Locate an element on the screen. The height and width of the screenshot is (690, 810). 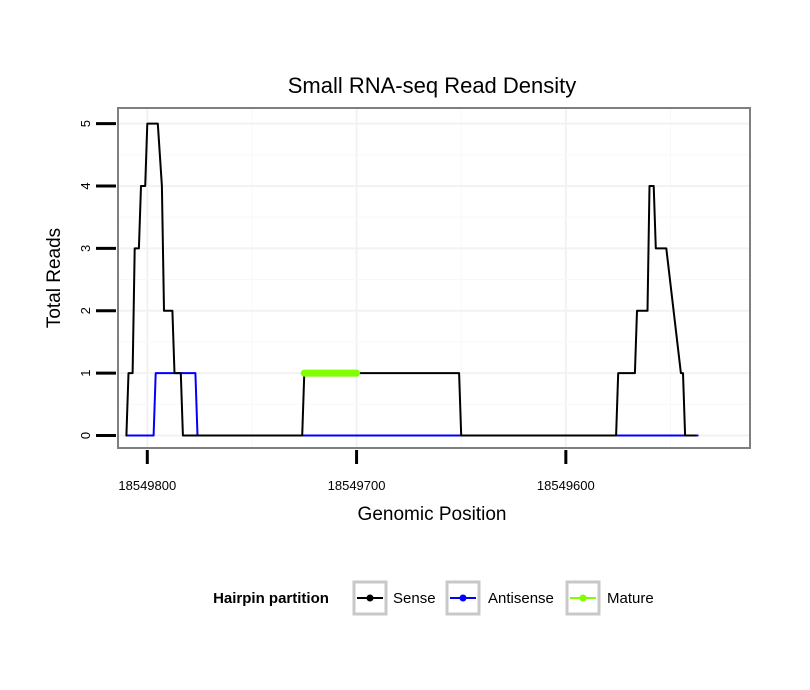
y-tick-label: 1 is located at coordinates (85, 373).